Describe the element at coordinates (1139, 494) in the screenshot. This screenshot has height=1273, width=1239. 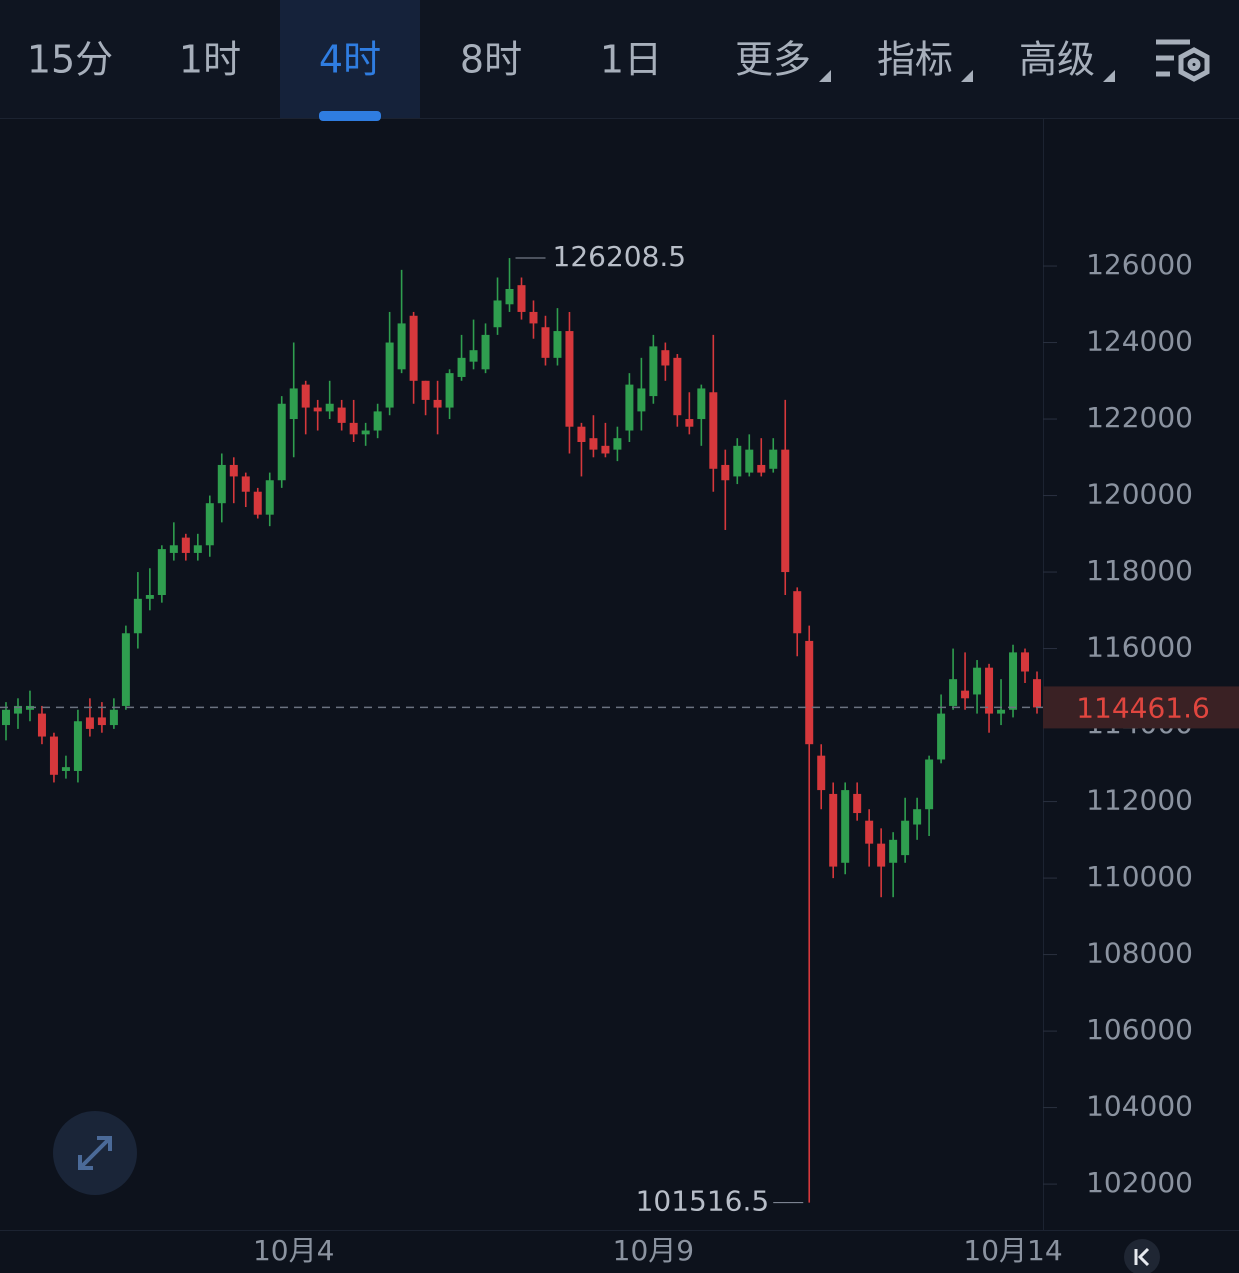
I see `y-tick-label: 120000` at that location.